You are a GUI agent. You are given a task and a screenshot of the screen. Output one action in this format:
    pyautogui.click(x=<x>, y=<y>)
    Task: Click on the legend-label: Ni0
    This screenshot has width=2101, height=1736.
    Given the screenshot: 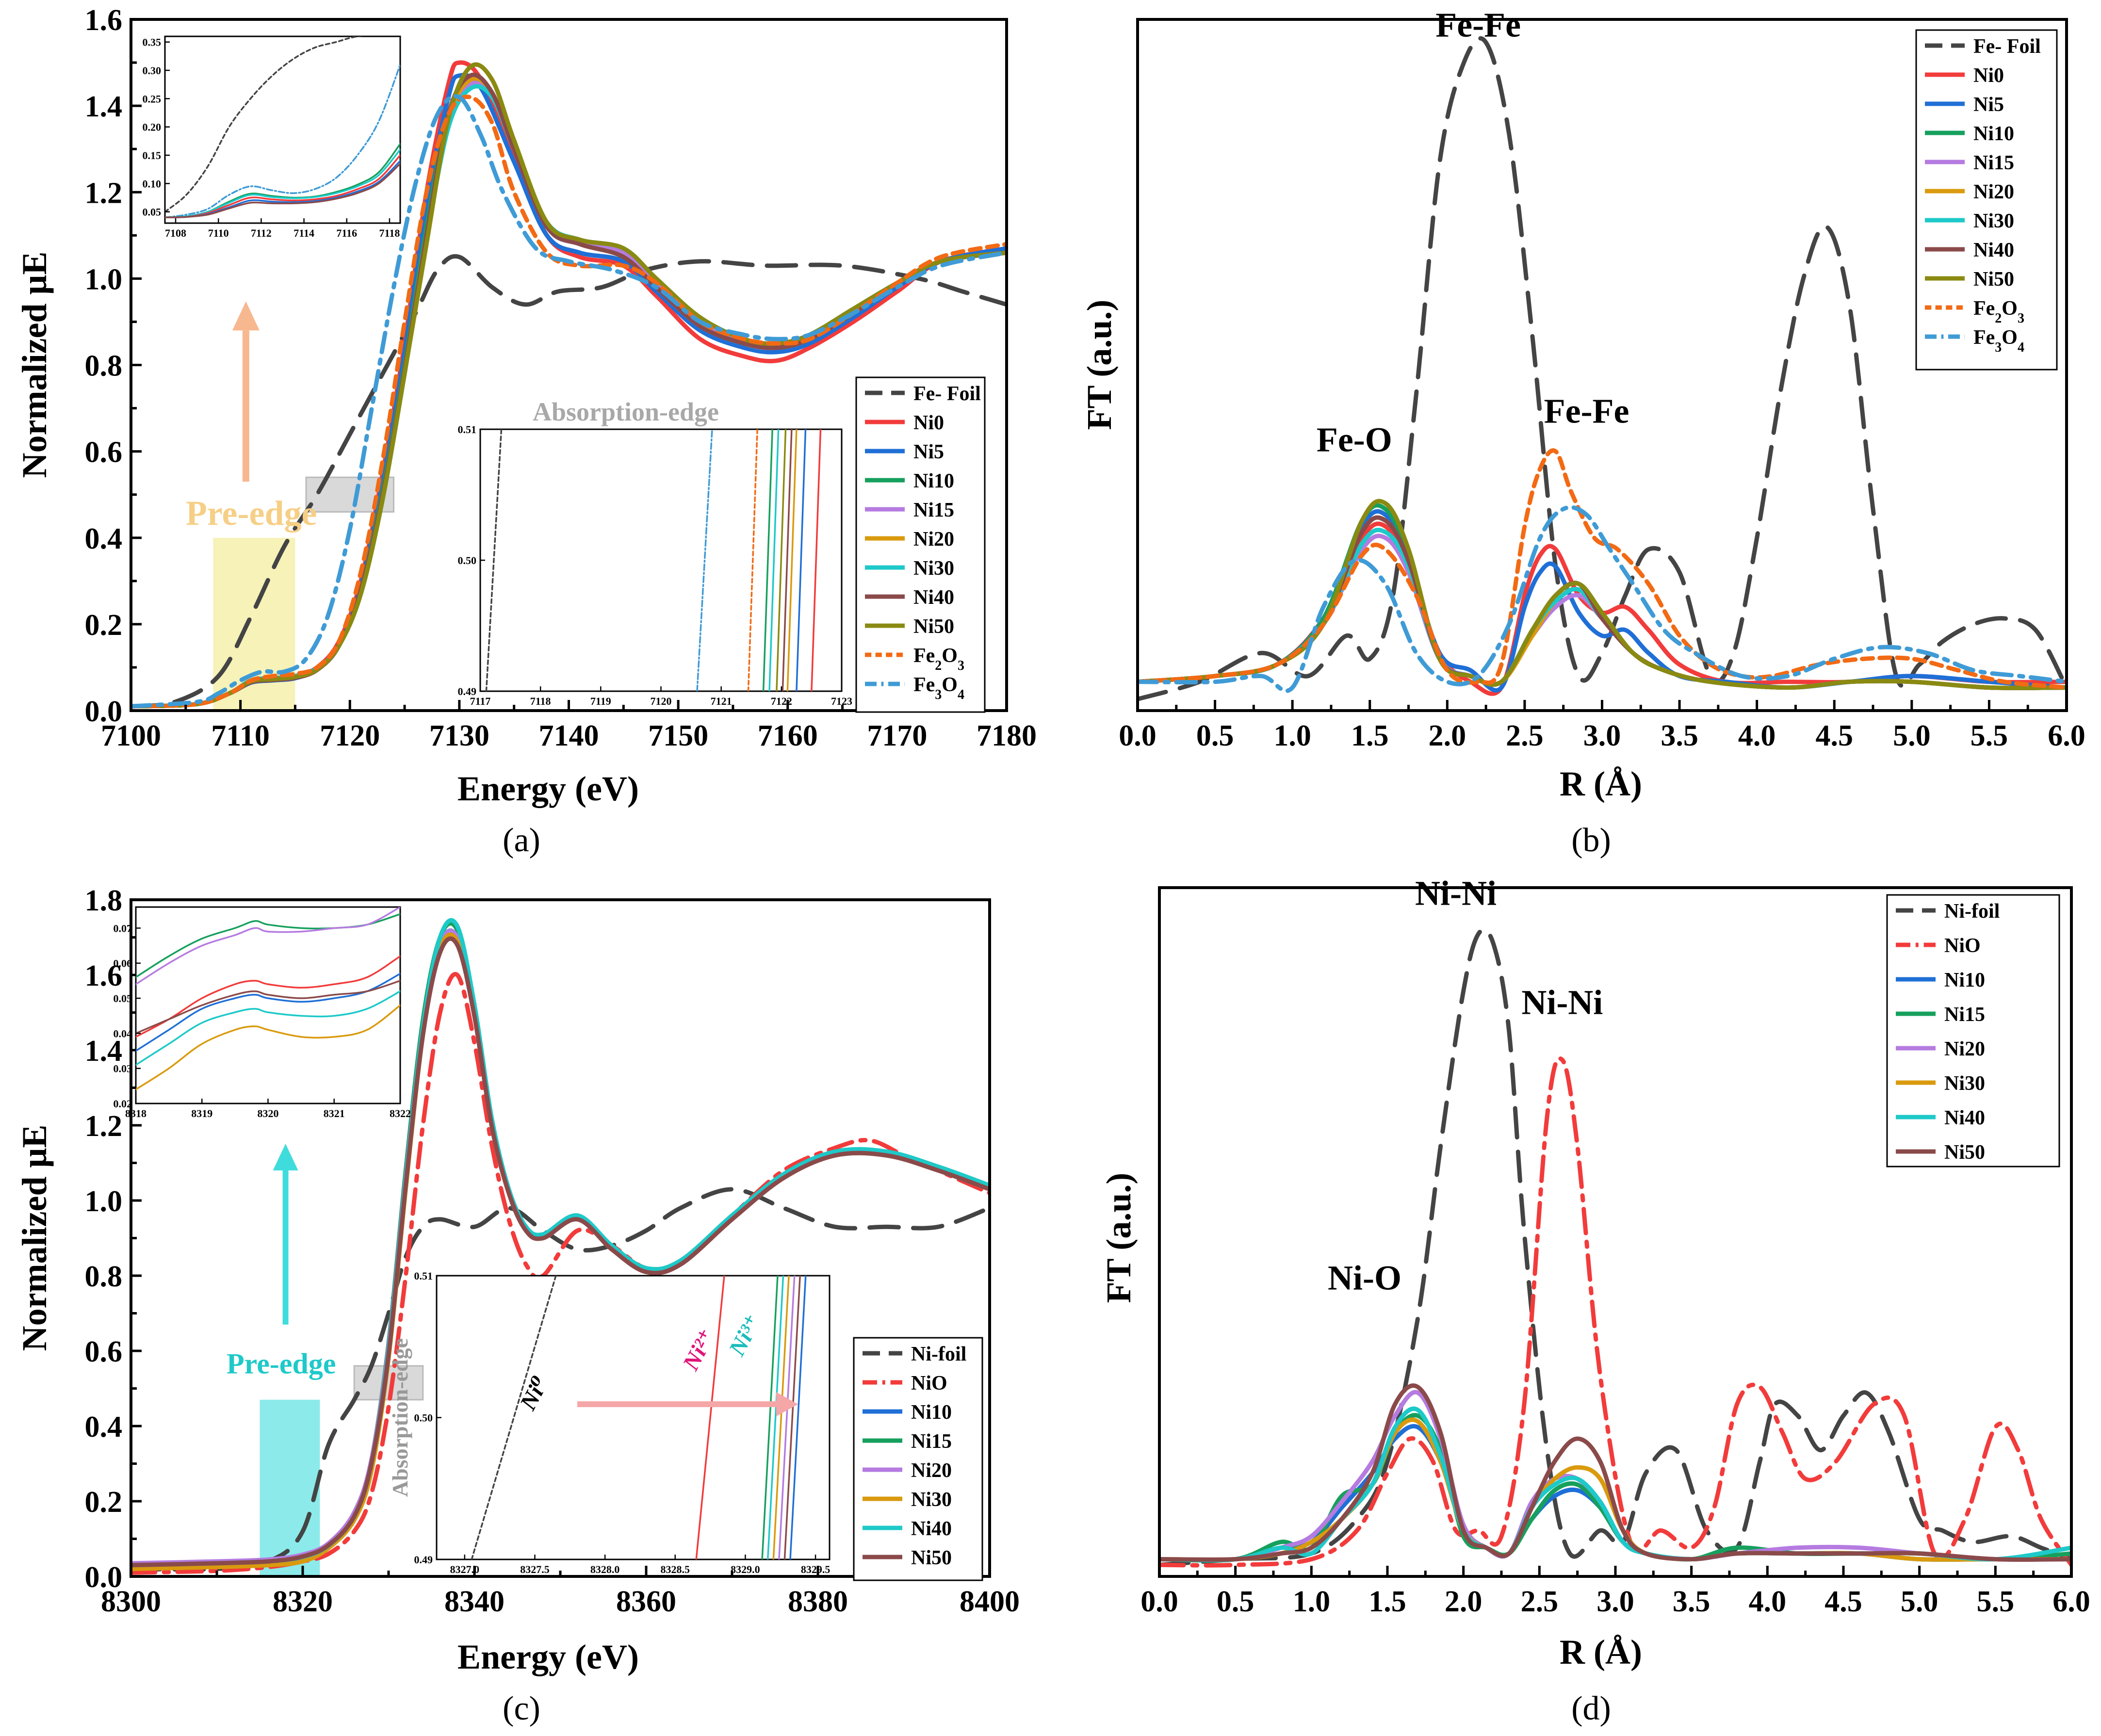 What is the action you would take?
    pyautogui.click(x=928, y=423)
    